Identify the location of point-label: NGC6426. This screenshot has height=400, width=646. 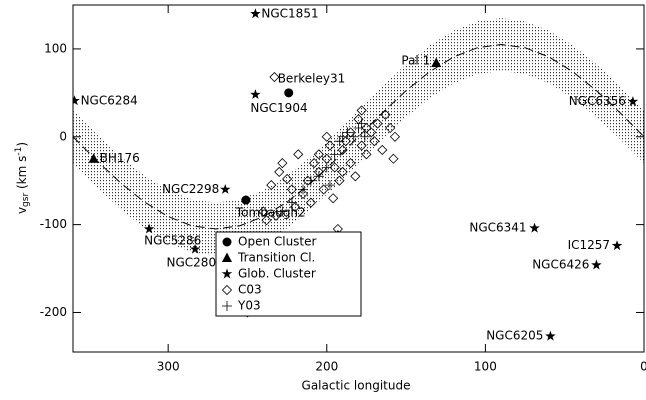
(560, 265).